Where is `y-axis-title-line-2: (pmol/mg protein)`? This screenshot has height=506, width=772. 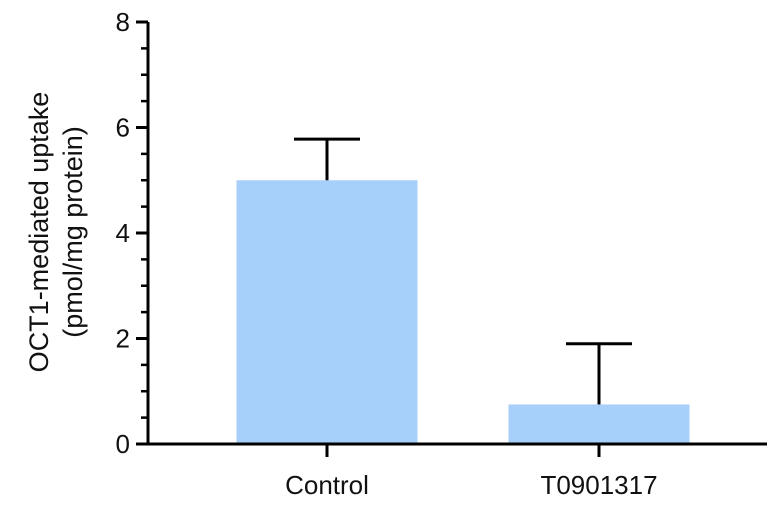 y-axis-title-line-2: (pmol/mg protein) is located at coordinates (73, 232).